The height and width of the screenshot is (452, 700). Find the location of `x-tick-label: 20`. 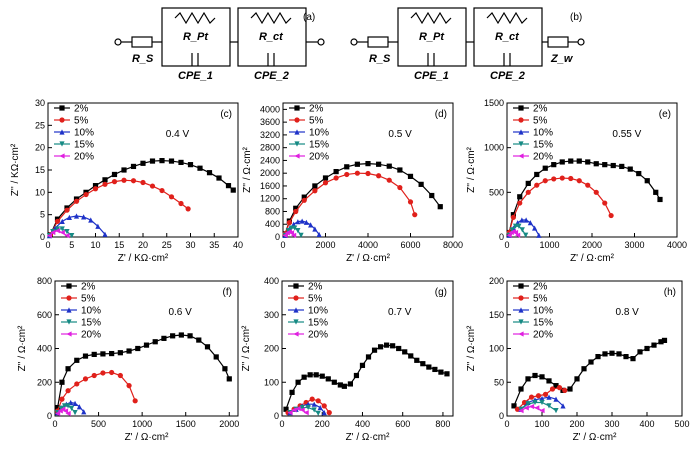

x-tick-label: 20 is located at coordinates (143, 245).